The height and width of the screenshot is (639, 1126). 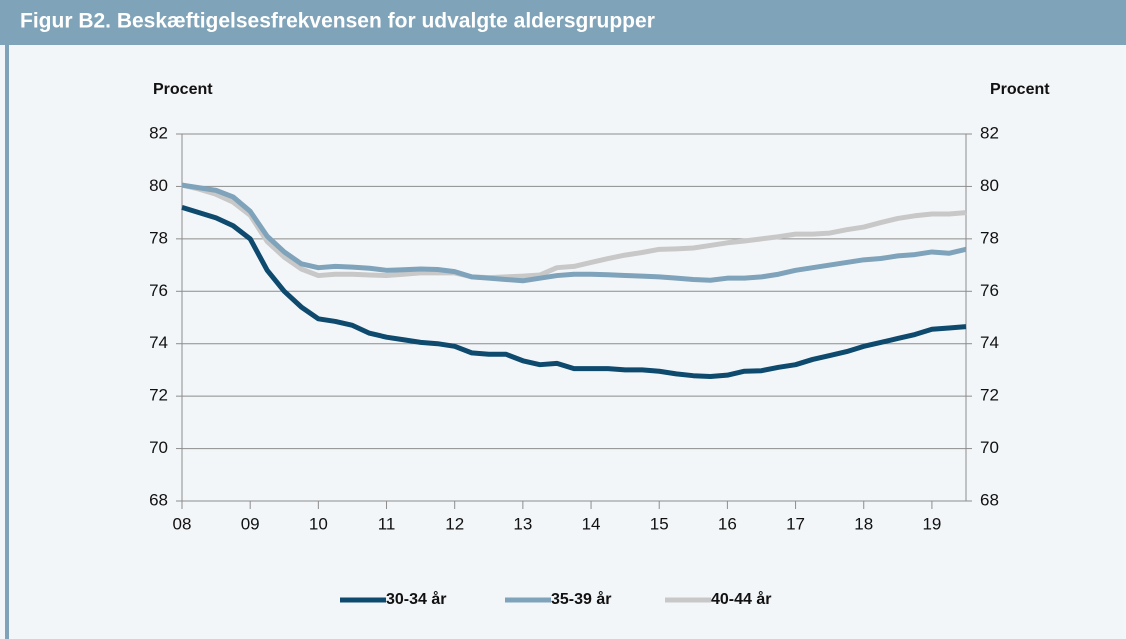 I want to click on x-tick-label: 09, so click(x=250, y=523).